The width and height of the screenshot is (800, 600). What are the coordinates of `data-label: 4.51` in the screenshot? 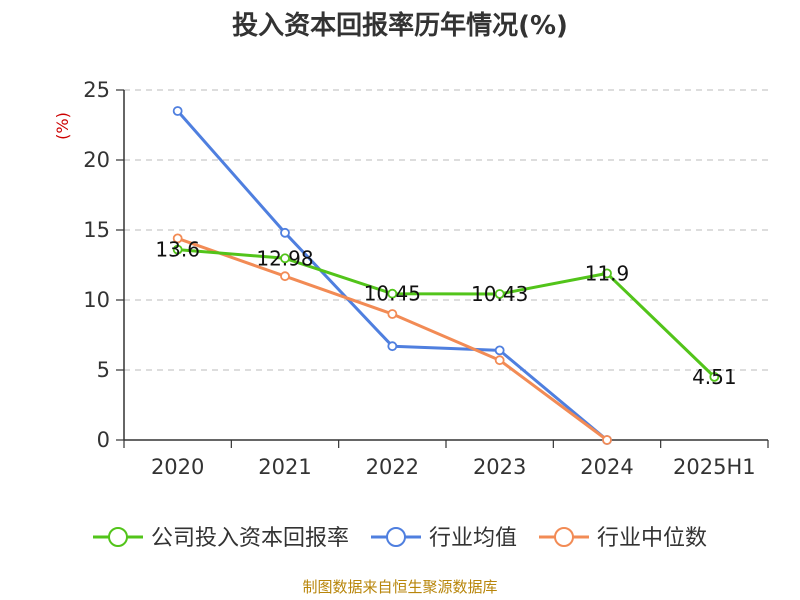 It's located at (714, 377).